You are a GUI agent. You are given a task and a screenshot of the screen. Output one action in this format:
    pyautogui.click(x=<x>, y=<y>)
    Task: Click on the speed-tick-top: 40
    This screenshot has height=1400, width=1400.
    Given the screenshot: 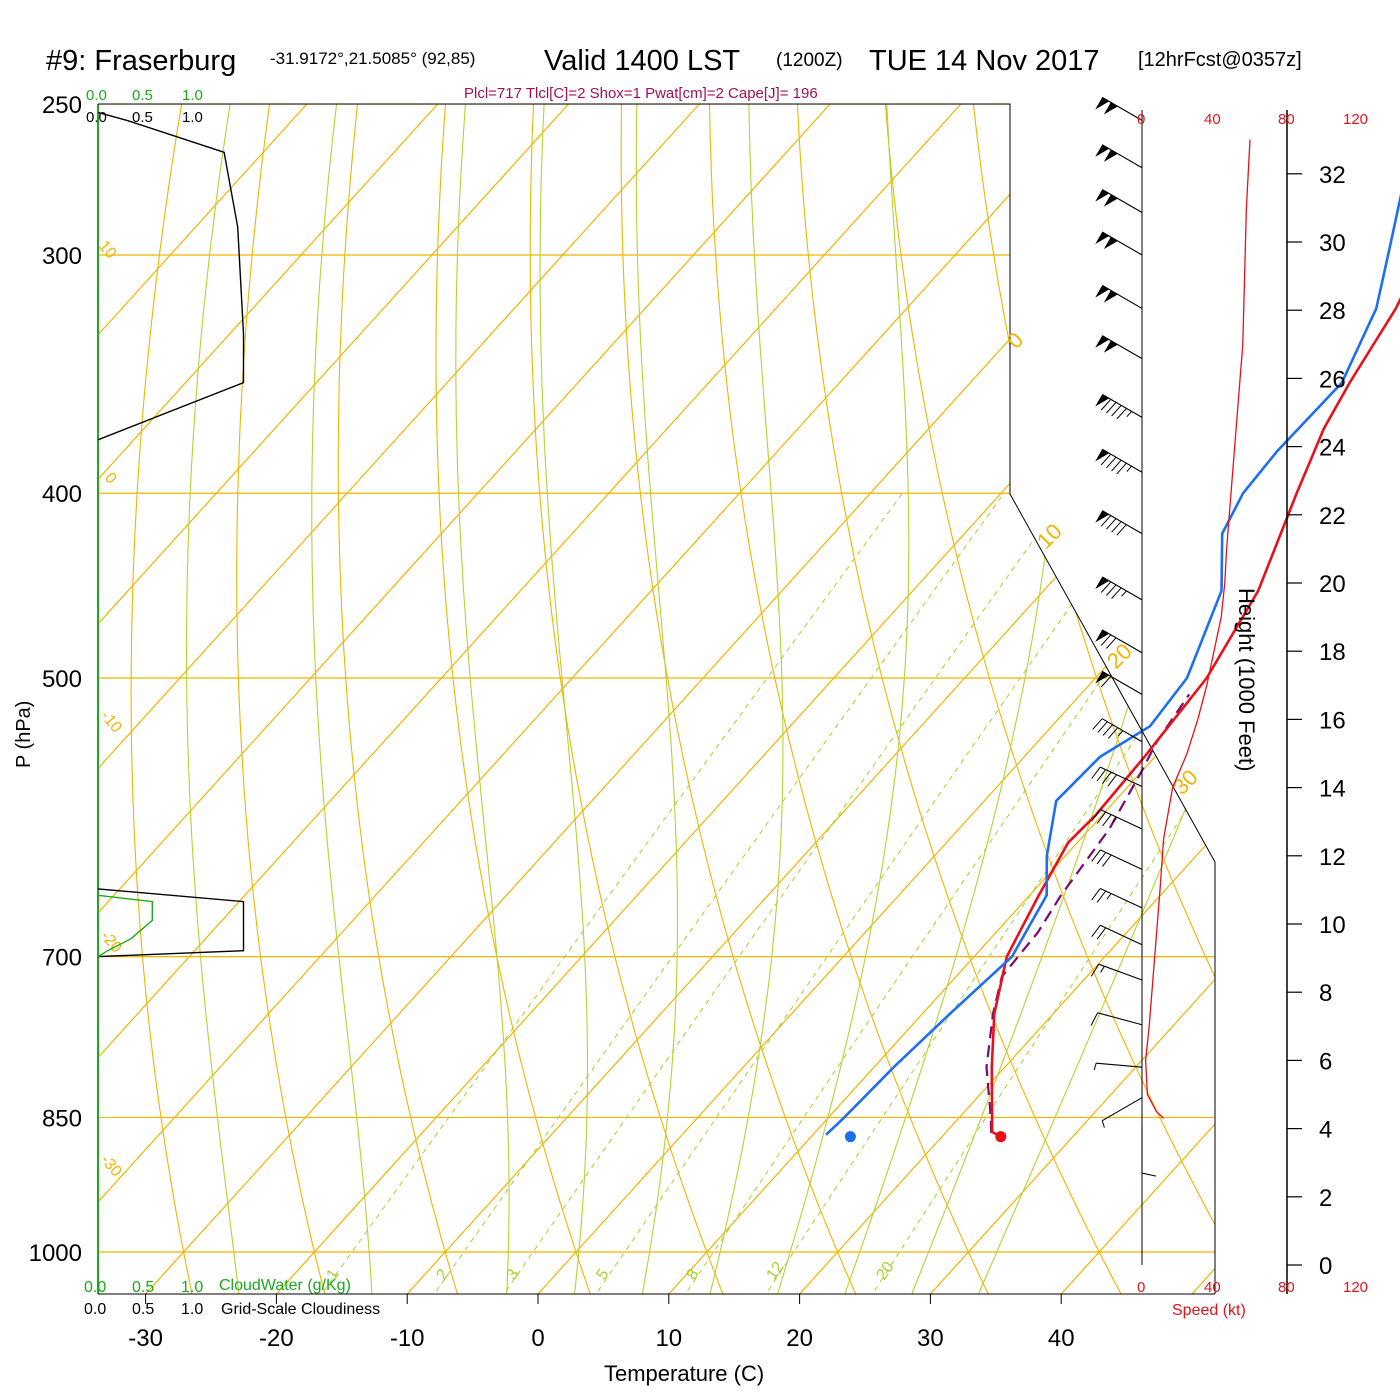 What is the action you would take?
    pyautogui.click(x=1212, y=119)
    